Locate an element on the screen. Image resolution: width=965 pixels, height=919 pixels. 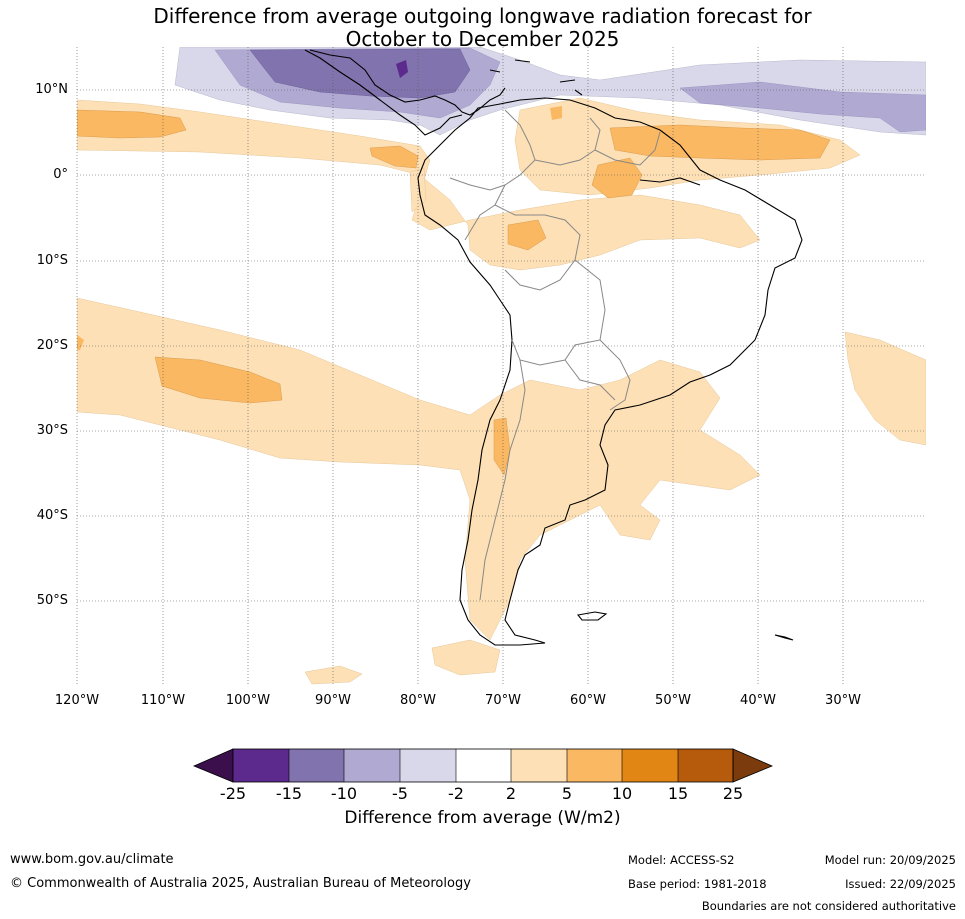
lon-tick-50w: 50°W is located at coordinates (673, 700).